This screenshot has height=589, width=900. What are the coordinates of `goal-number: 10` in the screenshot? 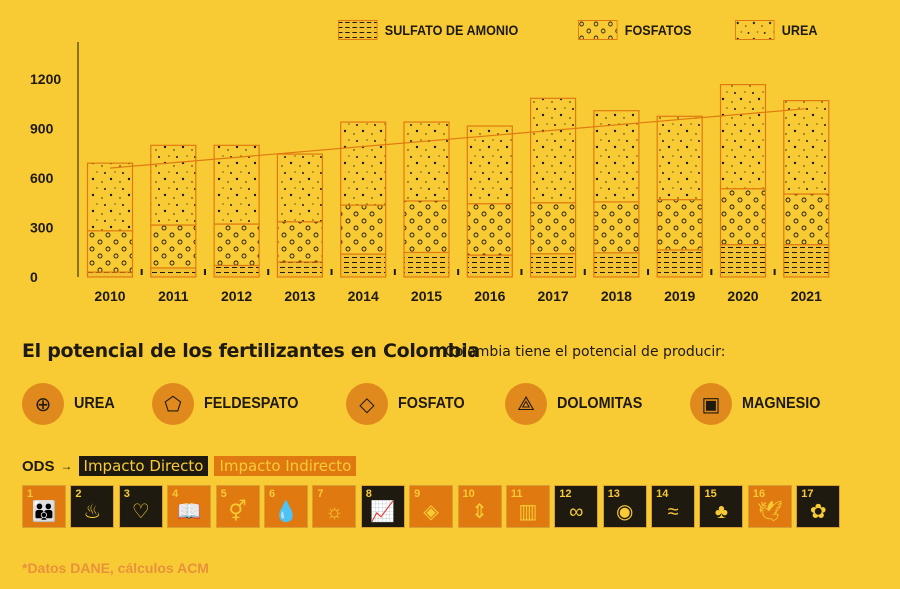 It's located at (468, 494).